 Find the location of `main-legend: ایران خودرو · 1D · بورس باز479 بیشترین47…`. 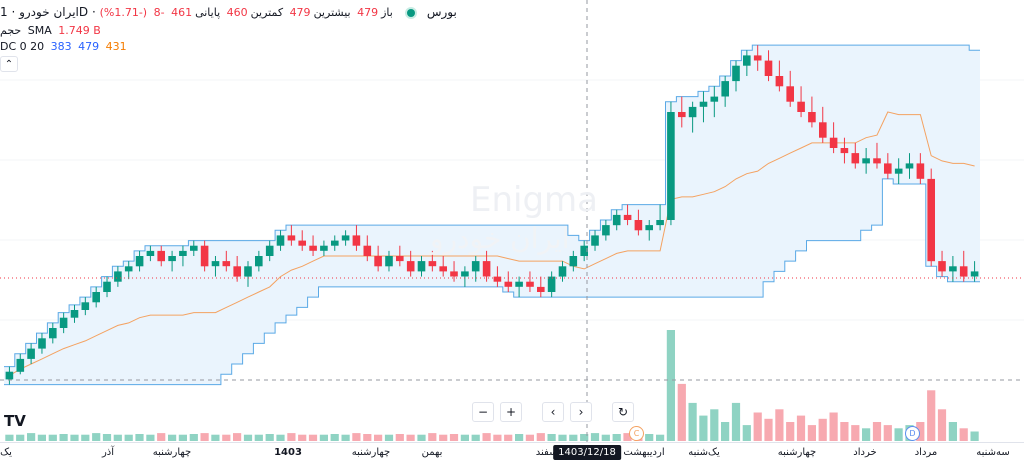

main-legend: ایران خودرو · 1D · بورس باز479 بیشترین47… is located at coordinates (230, 12).